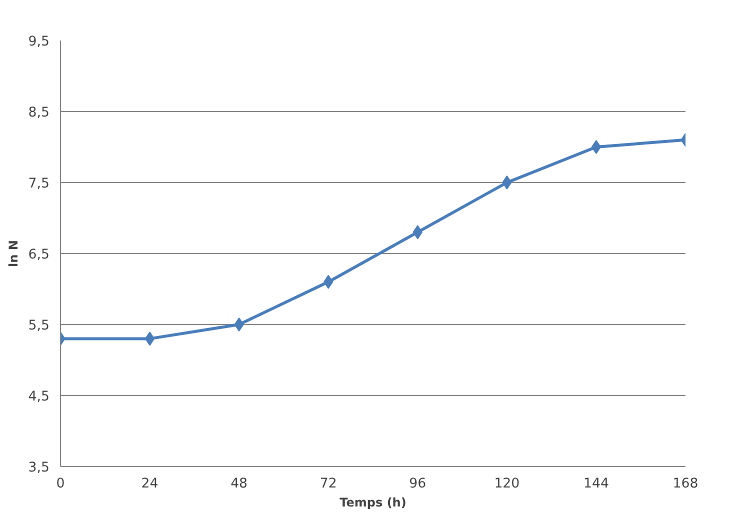  Describe the element at coordinates (39, 42) in the screenshot. I see `y-tick-label: 9,5` at that location.